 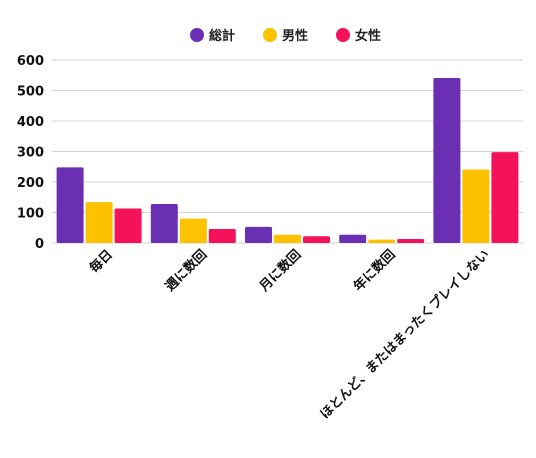 I want to click on y-tick-label: 100, so click(x=30, y=214).